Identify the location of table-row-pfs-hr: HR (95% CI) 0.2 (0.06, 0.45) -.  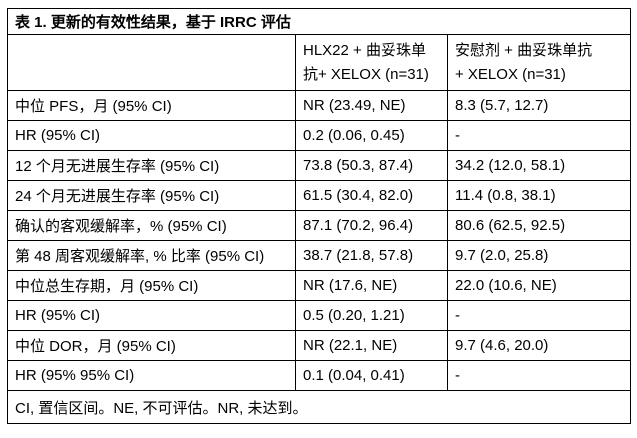
(319, 135).